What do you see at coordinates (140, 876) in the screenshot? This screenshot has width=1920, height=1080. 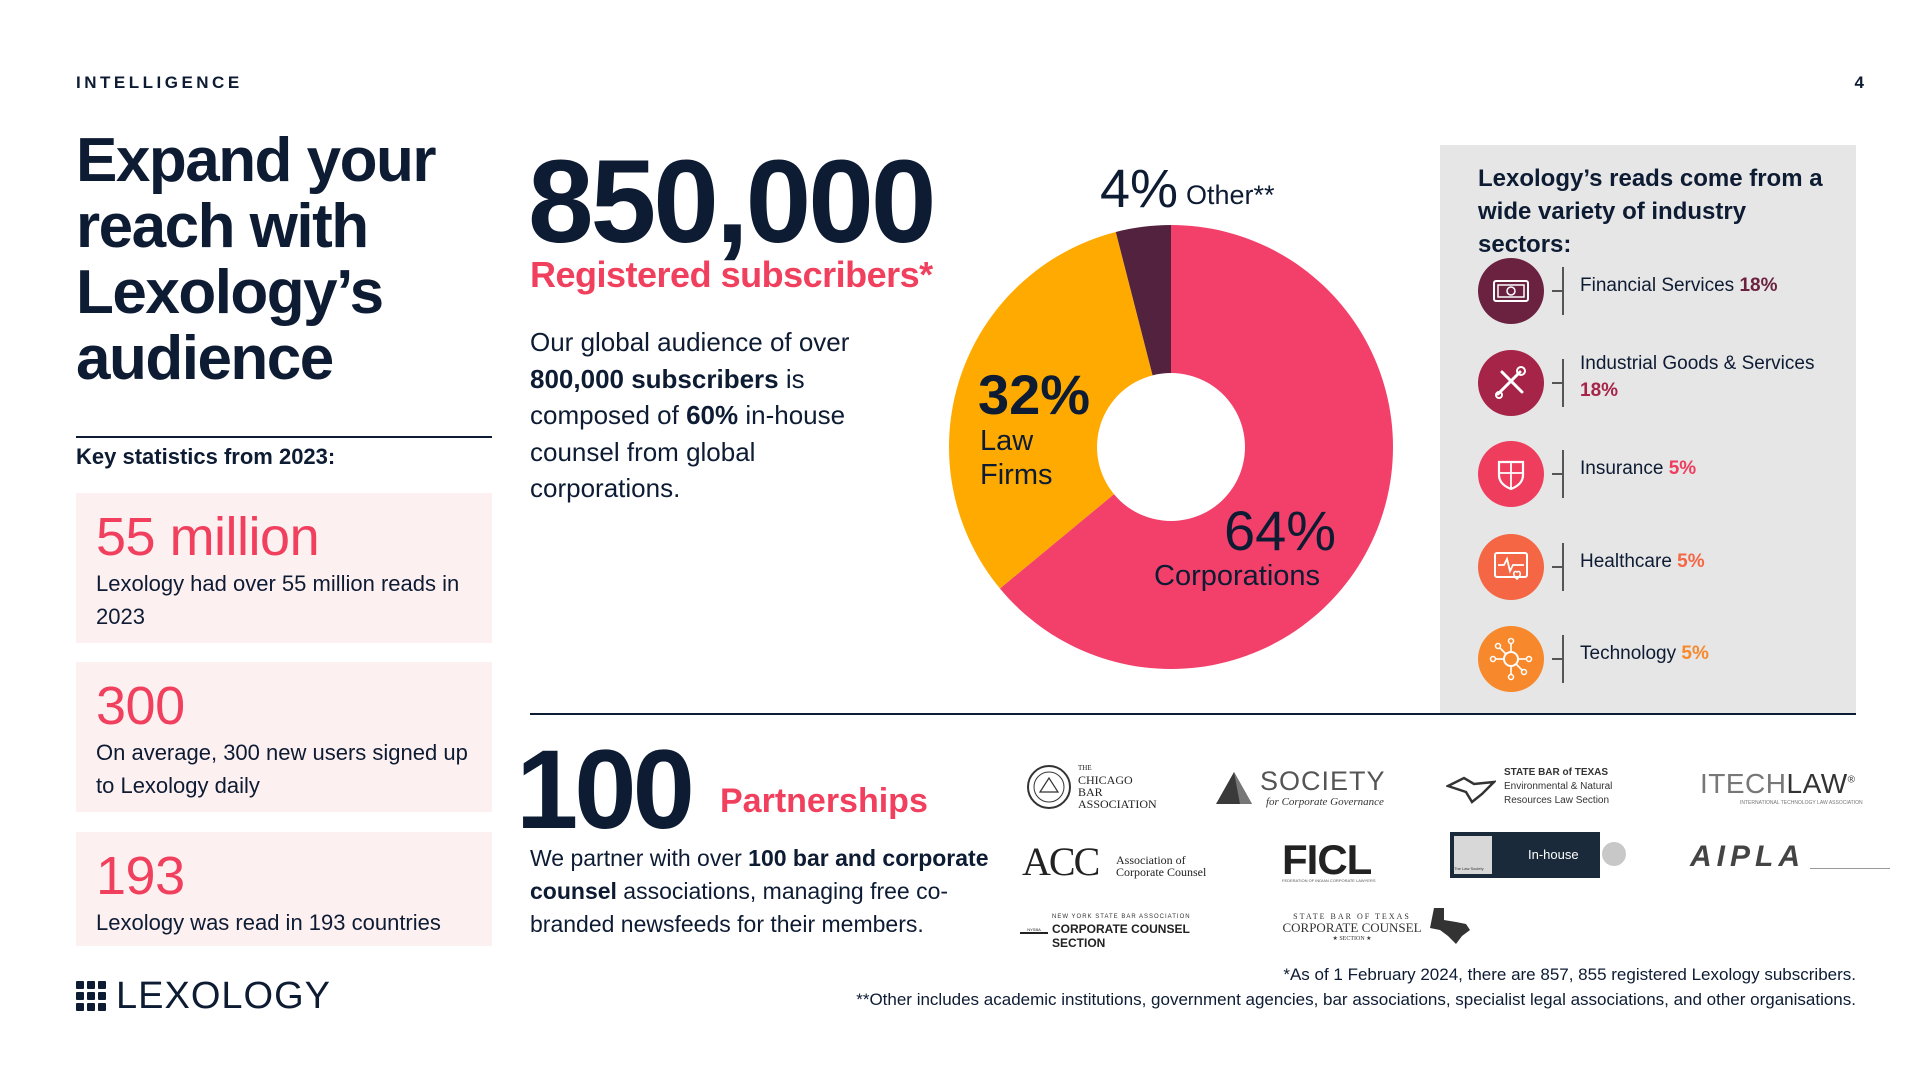 I see `stat-value: 193` at bounding box center [140, 876].